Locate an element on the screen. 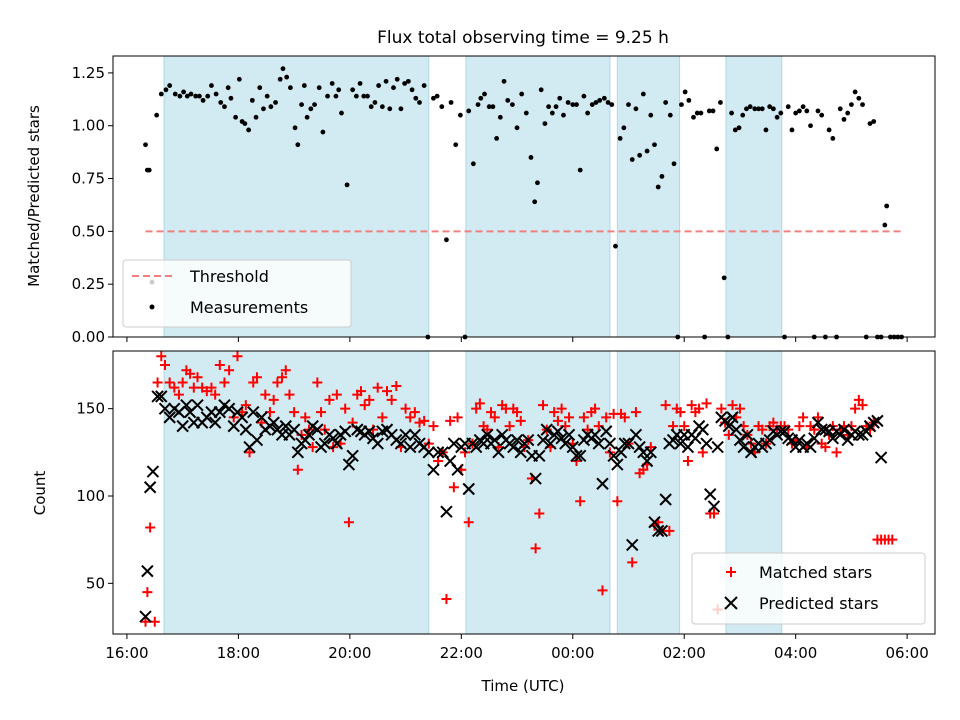 This screenshot has width=960, height=720. bottom-legend-box is located at coordinates (808, 588).